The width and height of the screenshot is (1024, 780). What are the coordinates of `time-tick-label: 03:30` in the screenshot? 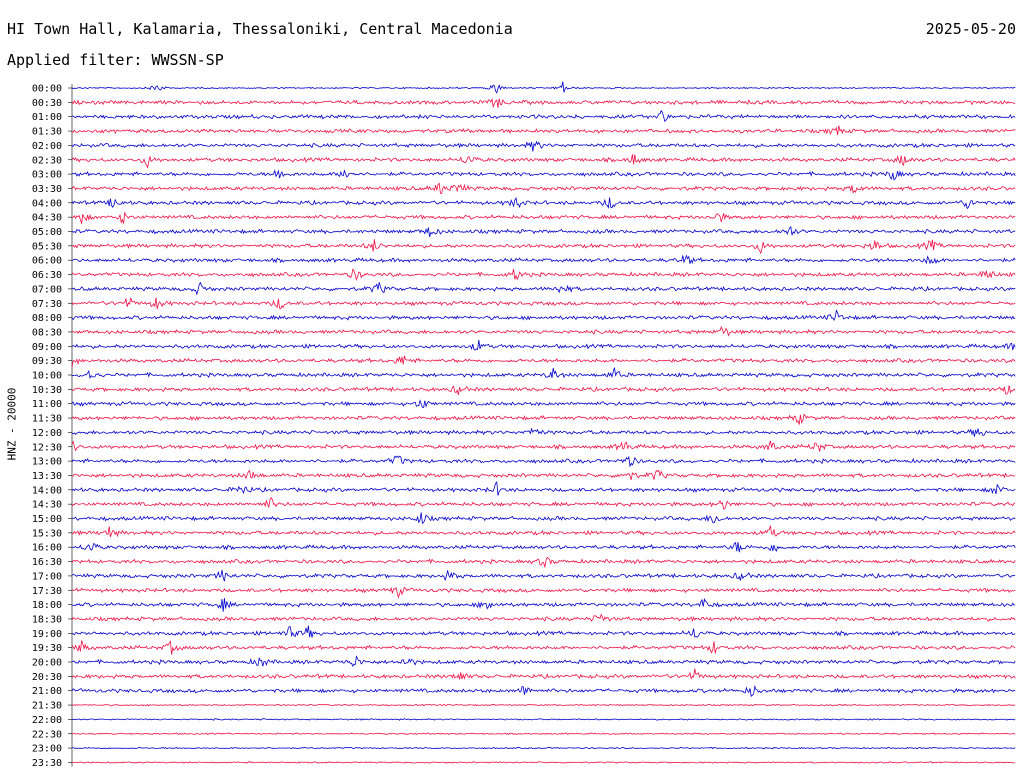 It's located at (47, 189).